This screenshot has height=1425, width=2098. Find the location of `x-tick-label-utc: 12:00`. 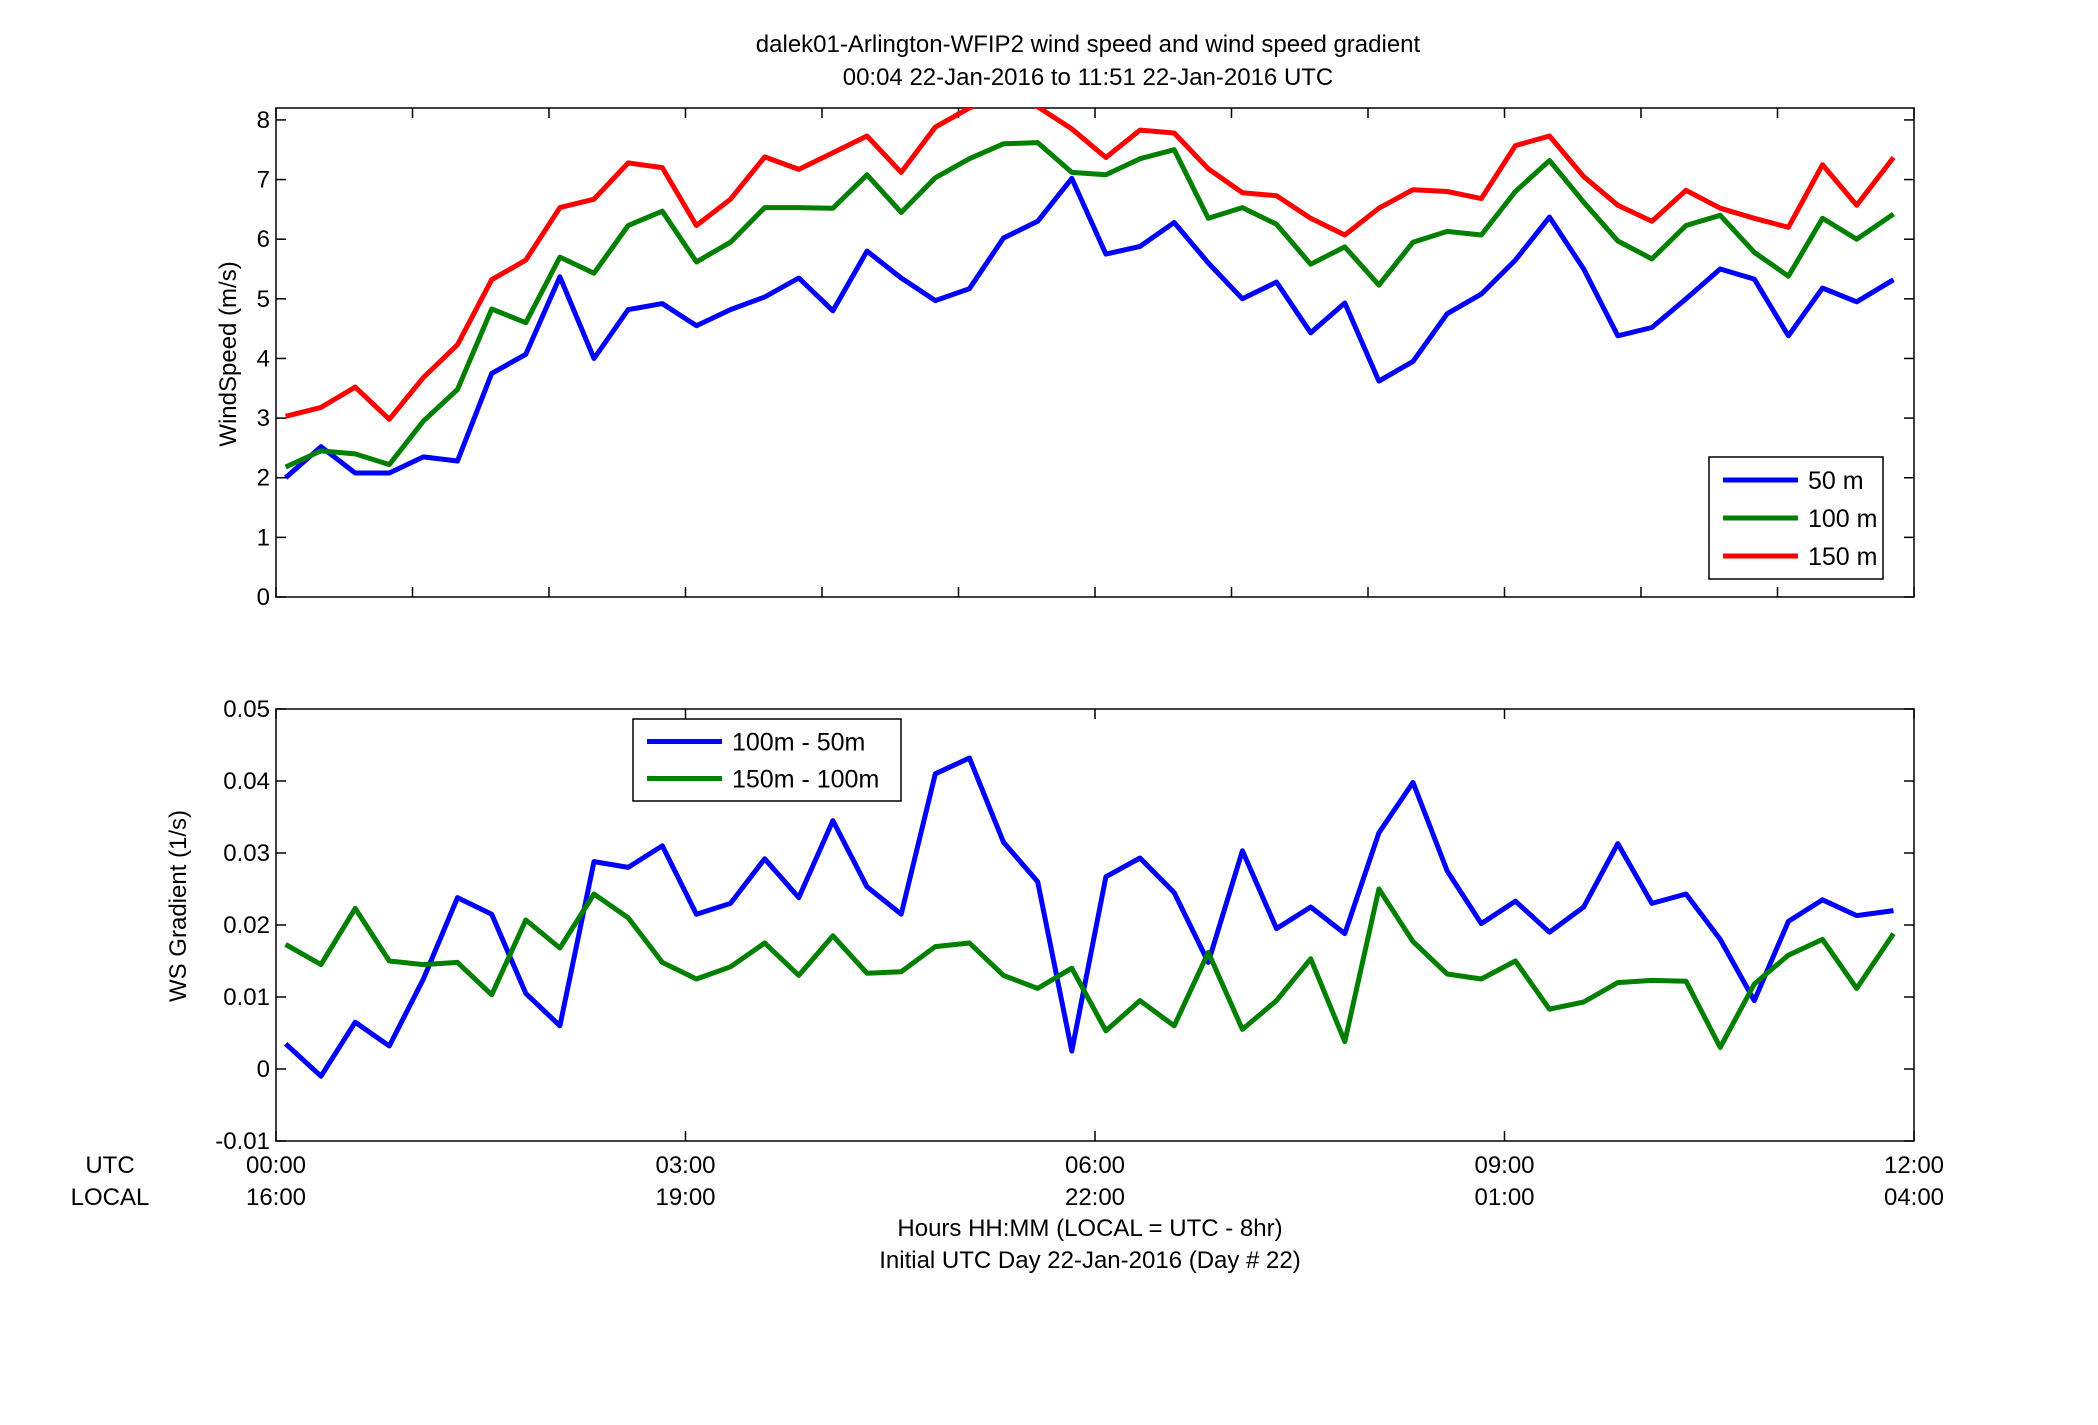

x-tick-label-utc: 12:00 is located at coordinates (1914, 1165).